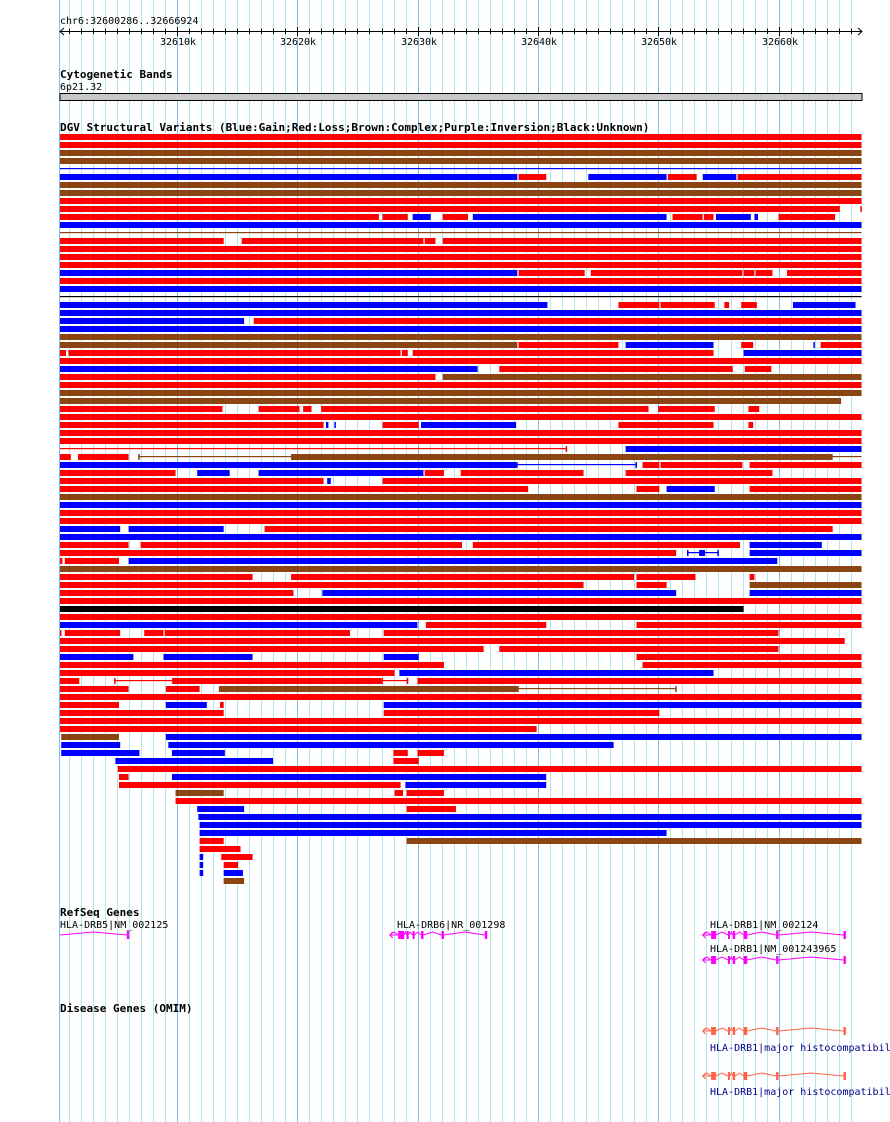 This screenshot has width=890, height=1122. Describe the element at coordinates (461, 297) in the screenshot. I see `sv-unknown-connector` at that location.